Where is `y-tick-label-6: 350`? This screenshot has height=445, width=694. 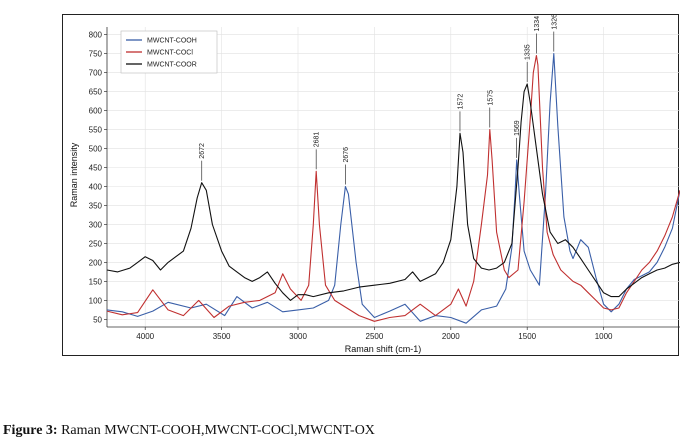 y-tick-label-6: 350 is located at coordinates (96, 205).